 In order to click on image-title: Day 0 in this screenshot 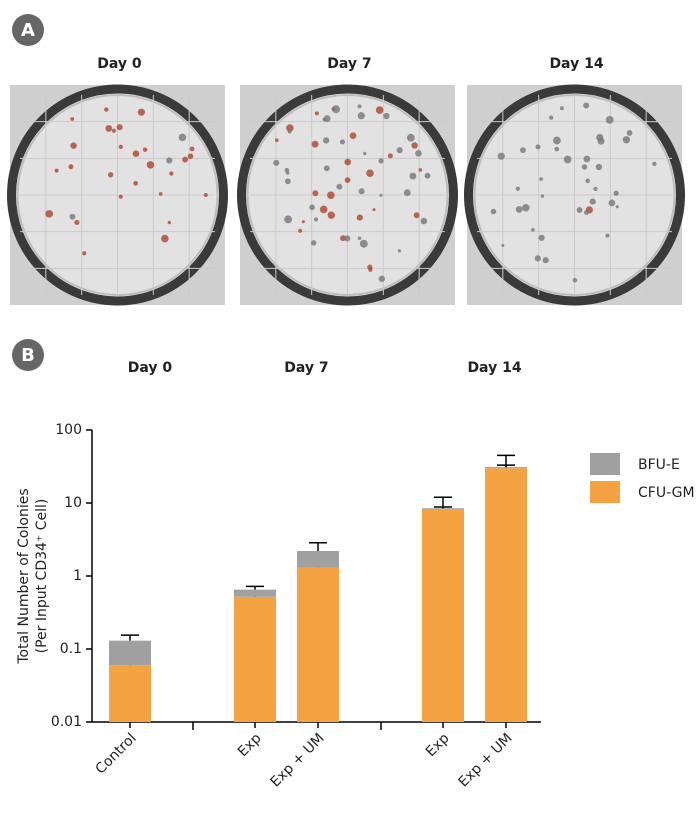, I will do `click(119, 64)`.